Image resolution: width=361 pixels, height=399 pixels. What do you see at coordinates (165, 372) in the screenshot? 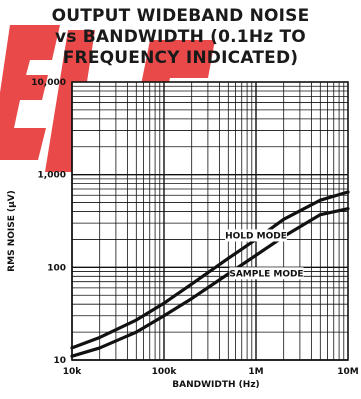
I see `x-tick-label: 100k` at bounding box center [165, 372].